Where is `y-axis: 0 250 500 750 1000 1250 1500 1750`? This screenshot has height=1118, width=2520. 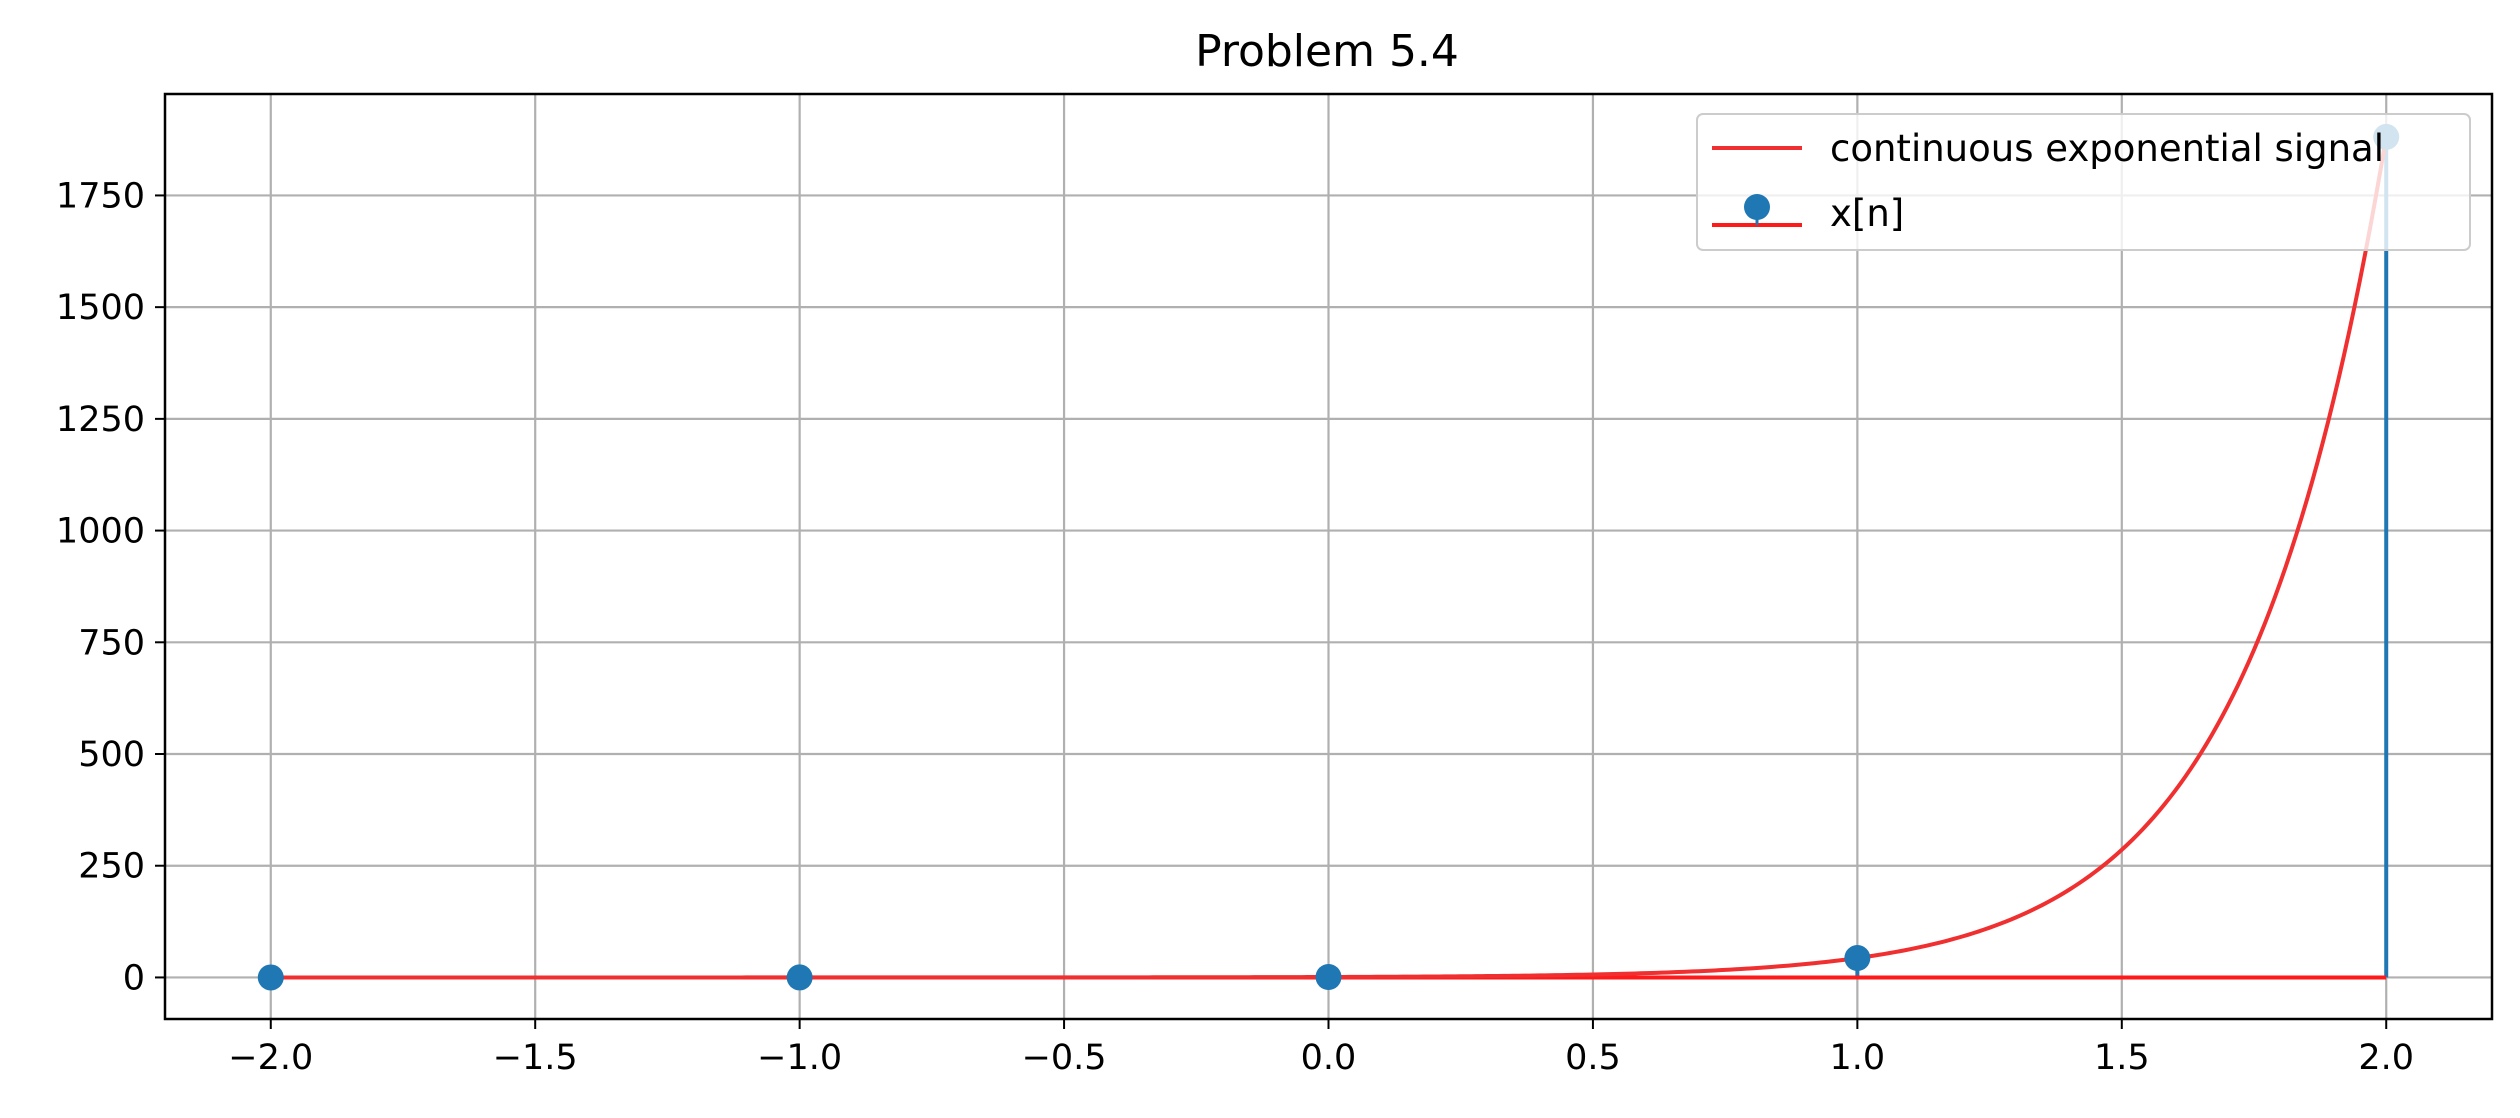
y-axis: 0 250 500 750 1000 1250 1500 1750 is located at coordinates (110, 587).